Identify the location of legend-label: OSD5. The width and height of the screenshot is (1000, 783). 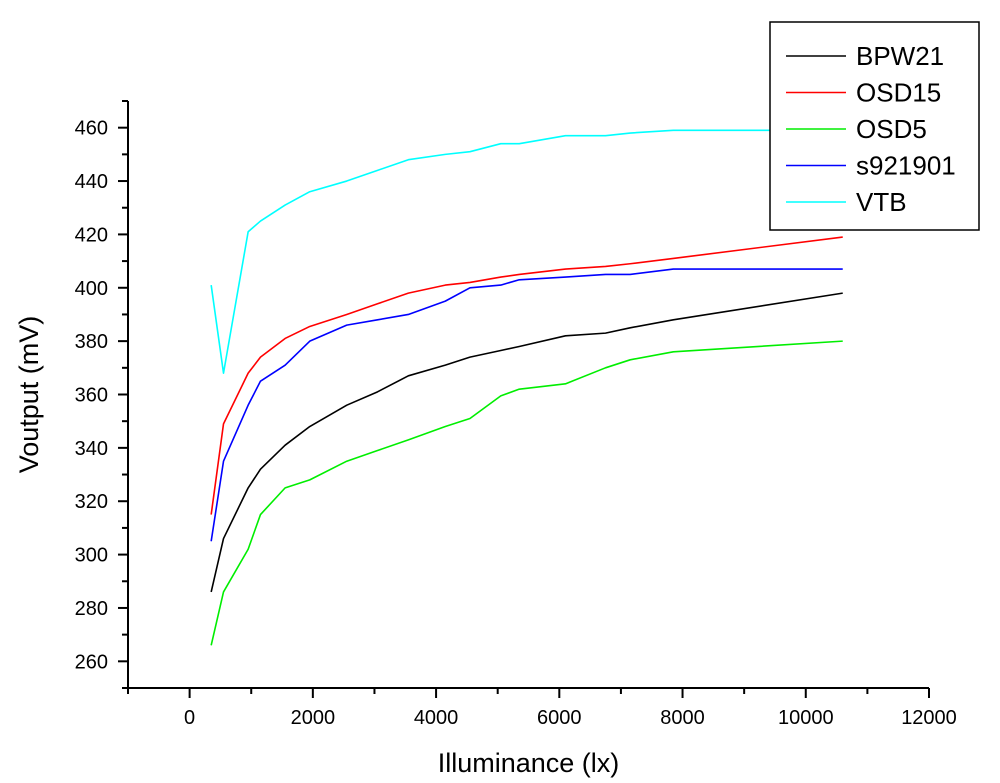
(891, 129).